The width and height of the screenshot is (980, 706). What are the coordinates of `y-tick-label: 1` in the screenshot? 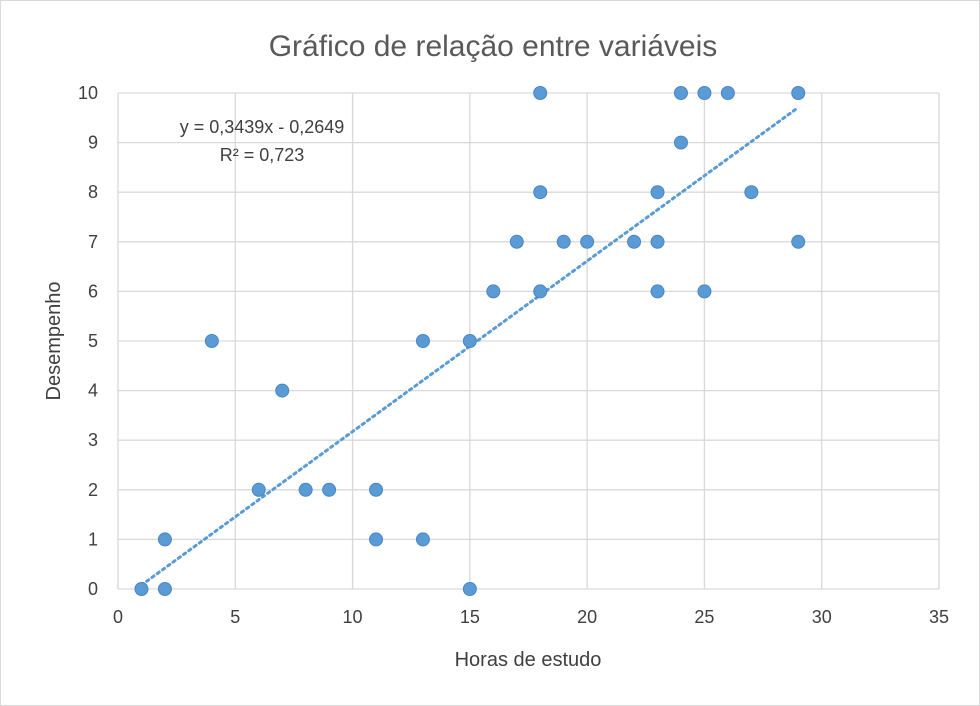 It's located at (93, 539).